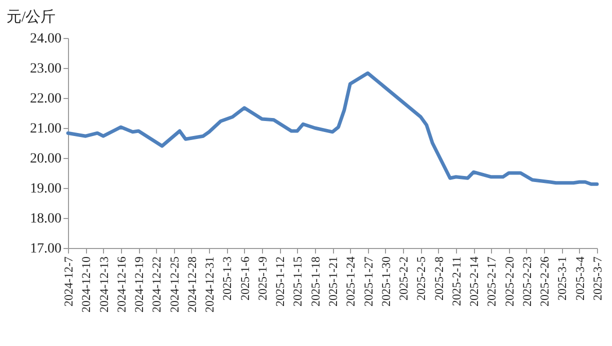 This screenshot has width=612, height=346. Describe the element at coordinates (209, 284) in the screenshot. I see `x-tick-label: 2024-12-31` at that location.